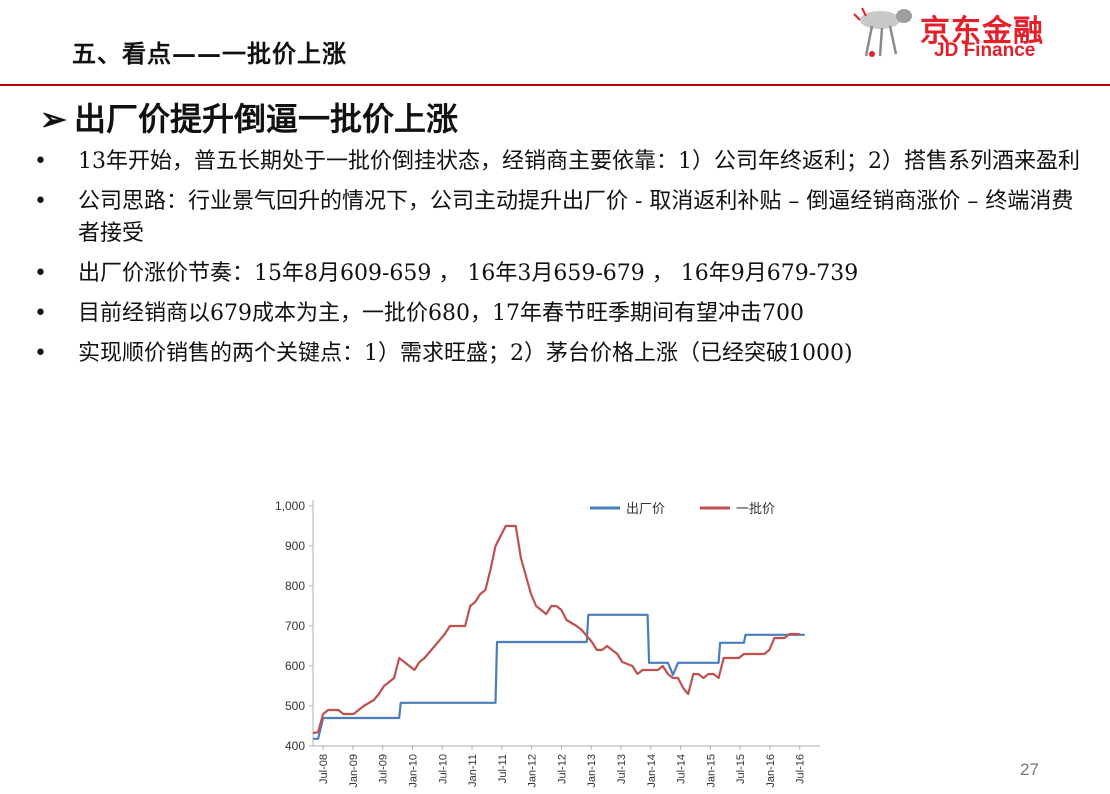  What do you see at coordinates (413, 771) in the screenshot?
I see `x-tick-label: Jan-10` at bounding box center [413, 771].